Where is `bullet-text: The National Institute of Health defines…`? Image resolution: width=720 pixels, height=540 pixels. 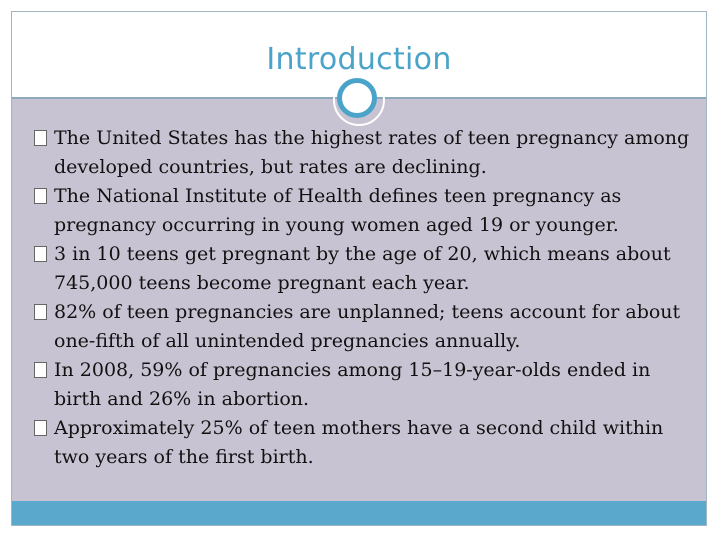 bullet-text: The National Institute of Health defines… is located at coordinates (338, 210).